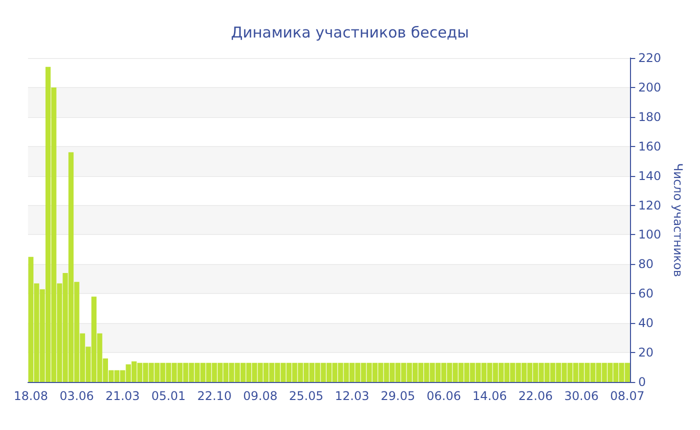  What do you see at coordinates (306, 396) in the screenshot?
I see `x-tick-label: 25.05` at bounding box center [306, 396].